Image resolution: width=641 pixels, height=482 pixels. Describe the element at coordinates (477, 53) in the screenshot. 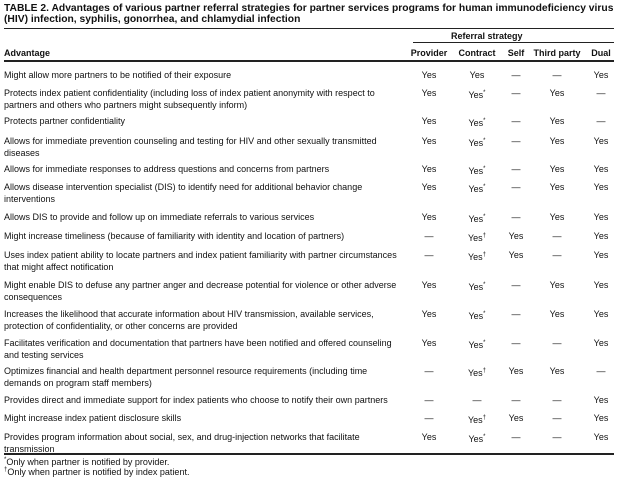

I see `column-header-contract: Contract` at that location.